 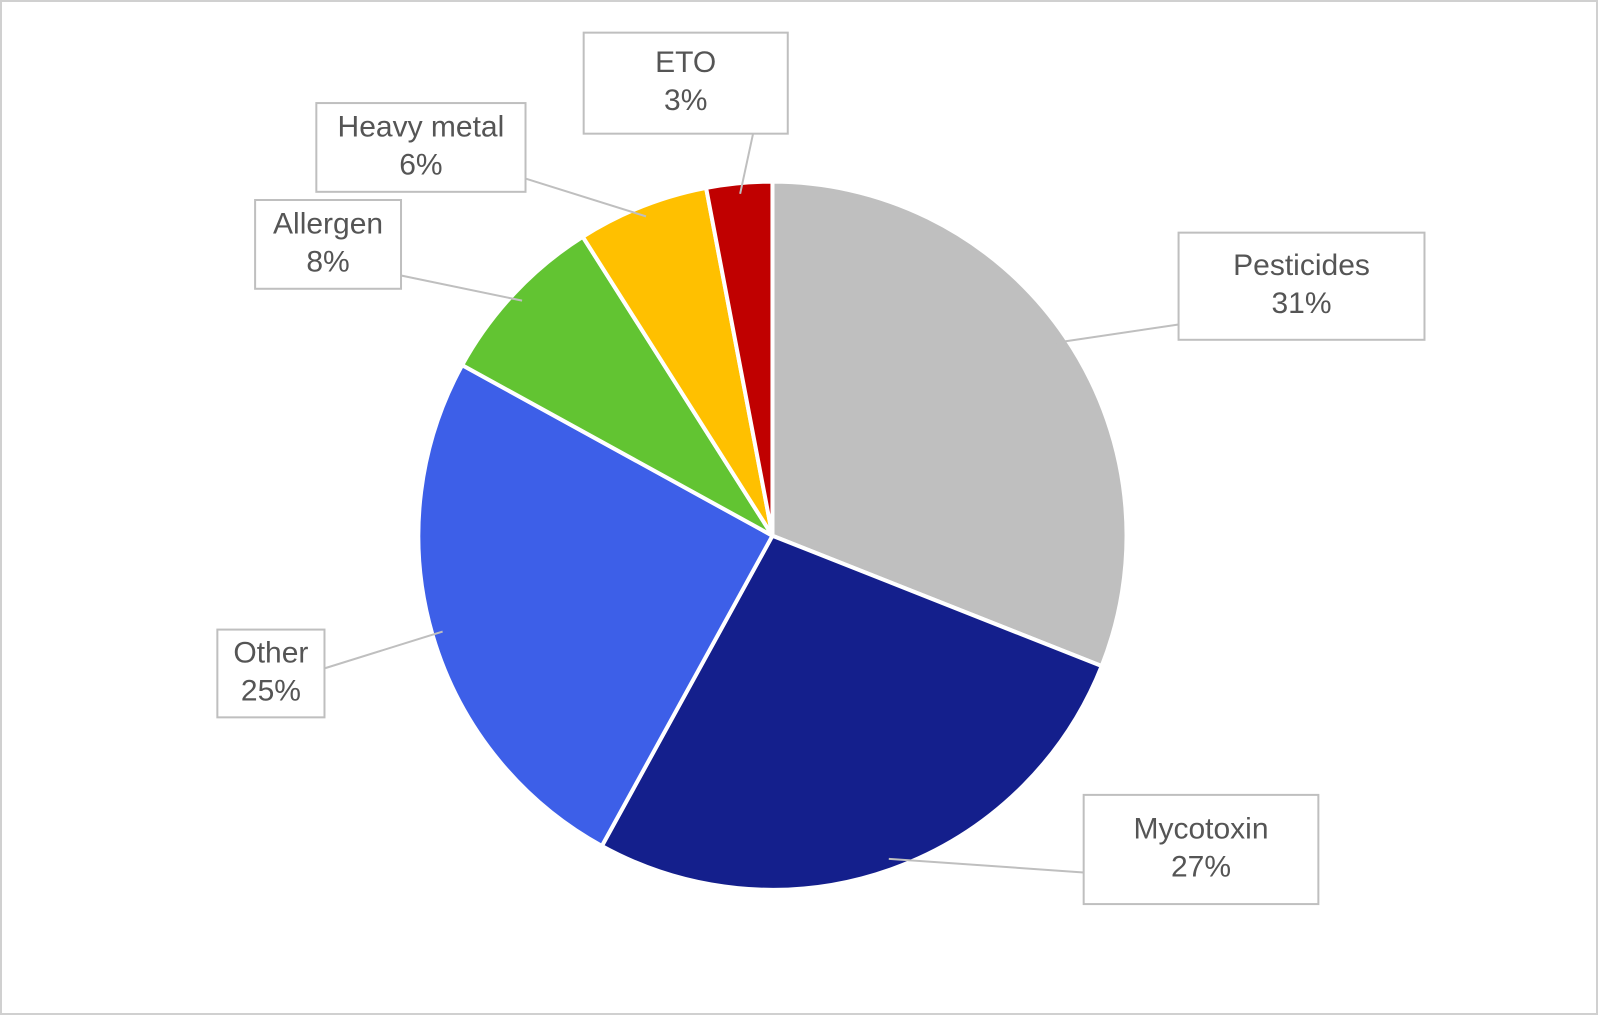 What do you see at coordinates (271, 690) in the screenshot?
I see `value-label: 25%` at bounding box center [271, 690].